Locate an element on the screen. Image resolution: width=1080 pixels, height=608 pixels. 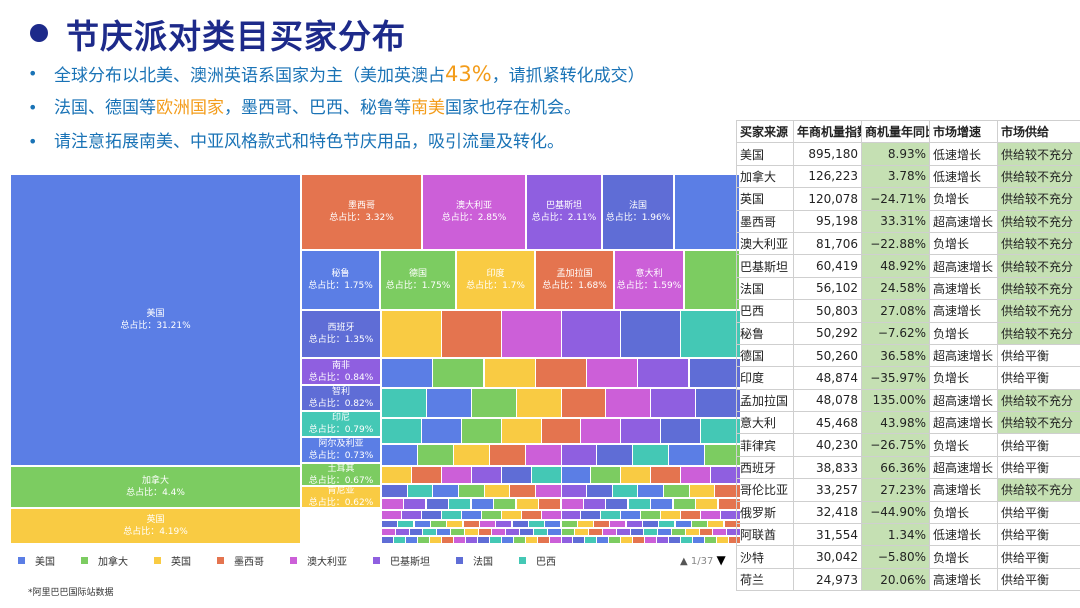
treemap-cell: 法国 总占比：1.96% is located at coordinates (638, 212).